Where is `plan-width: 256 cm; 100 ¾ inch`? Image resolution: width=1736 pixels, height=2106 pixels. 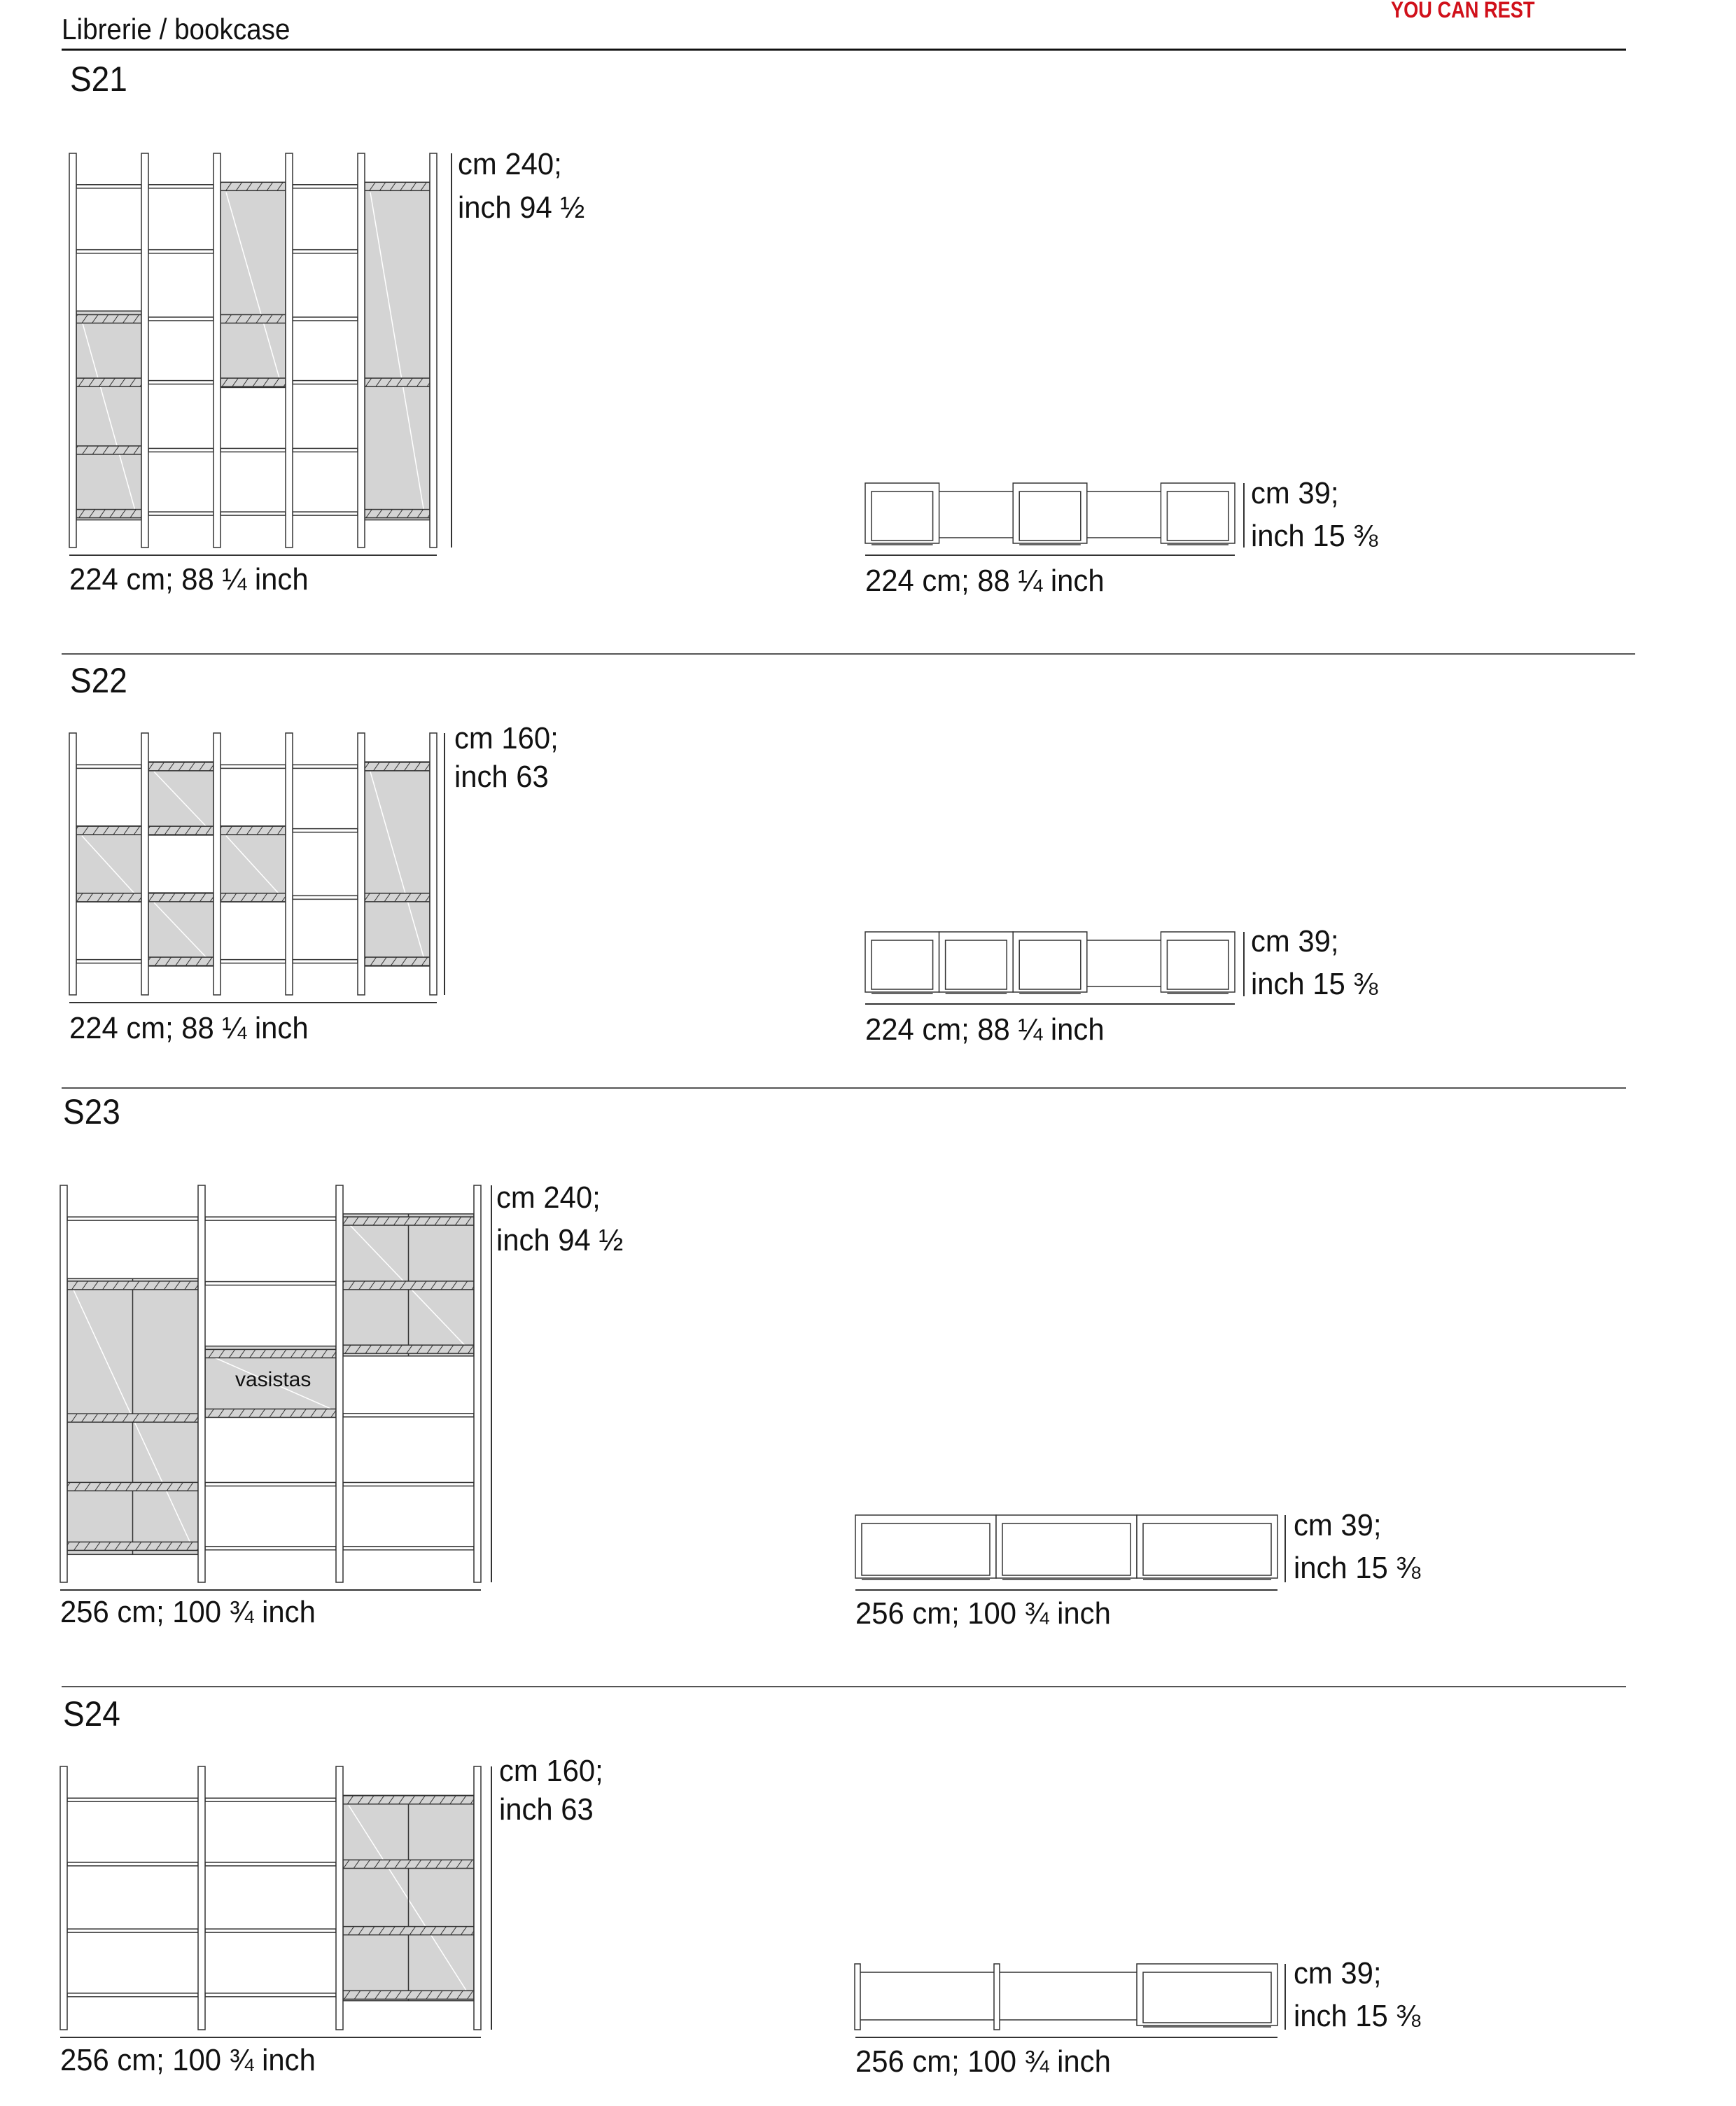 plan-width: 256 cm; 100 ¾ inch is located at coordinates (983, 2061).